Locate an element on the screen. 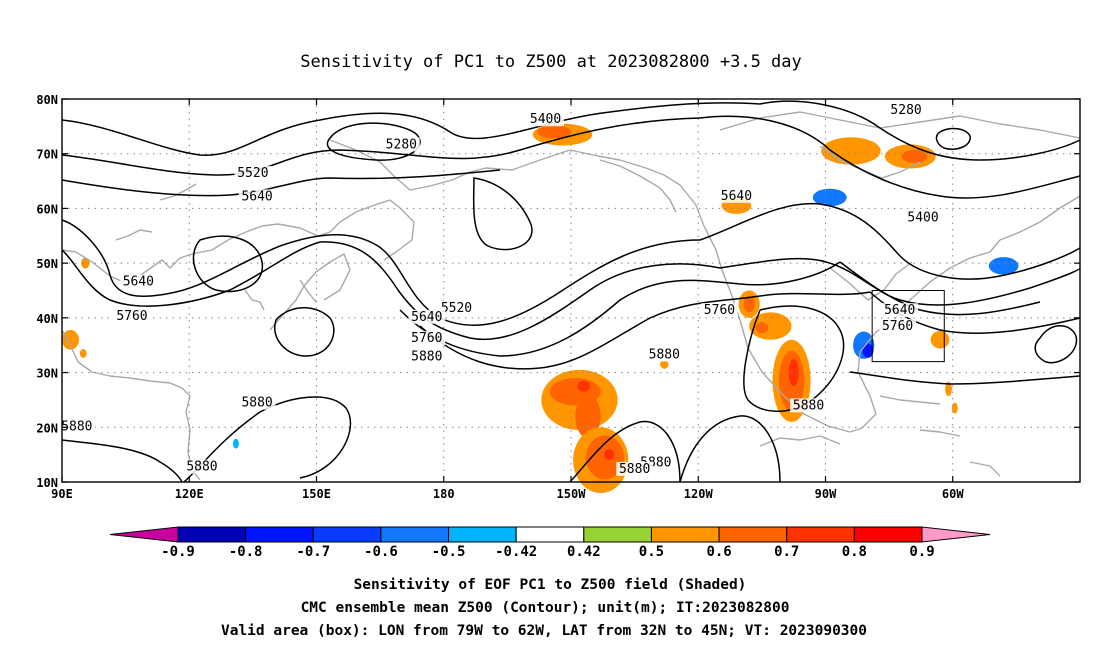 The image size is (1100, 650). lon-tick-label: 150E is located at coordinates (316, 494).